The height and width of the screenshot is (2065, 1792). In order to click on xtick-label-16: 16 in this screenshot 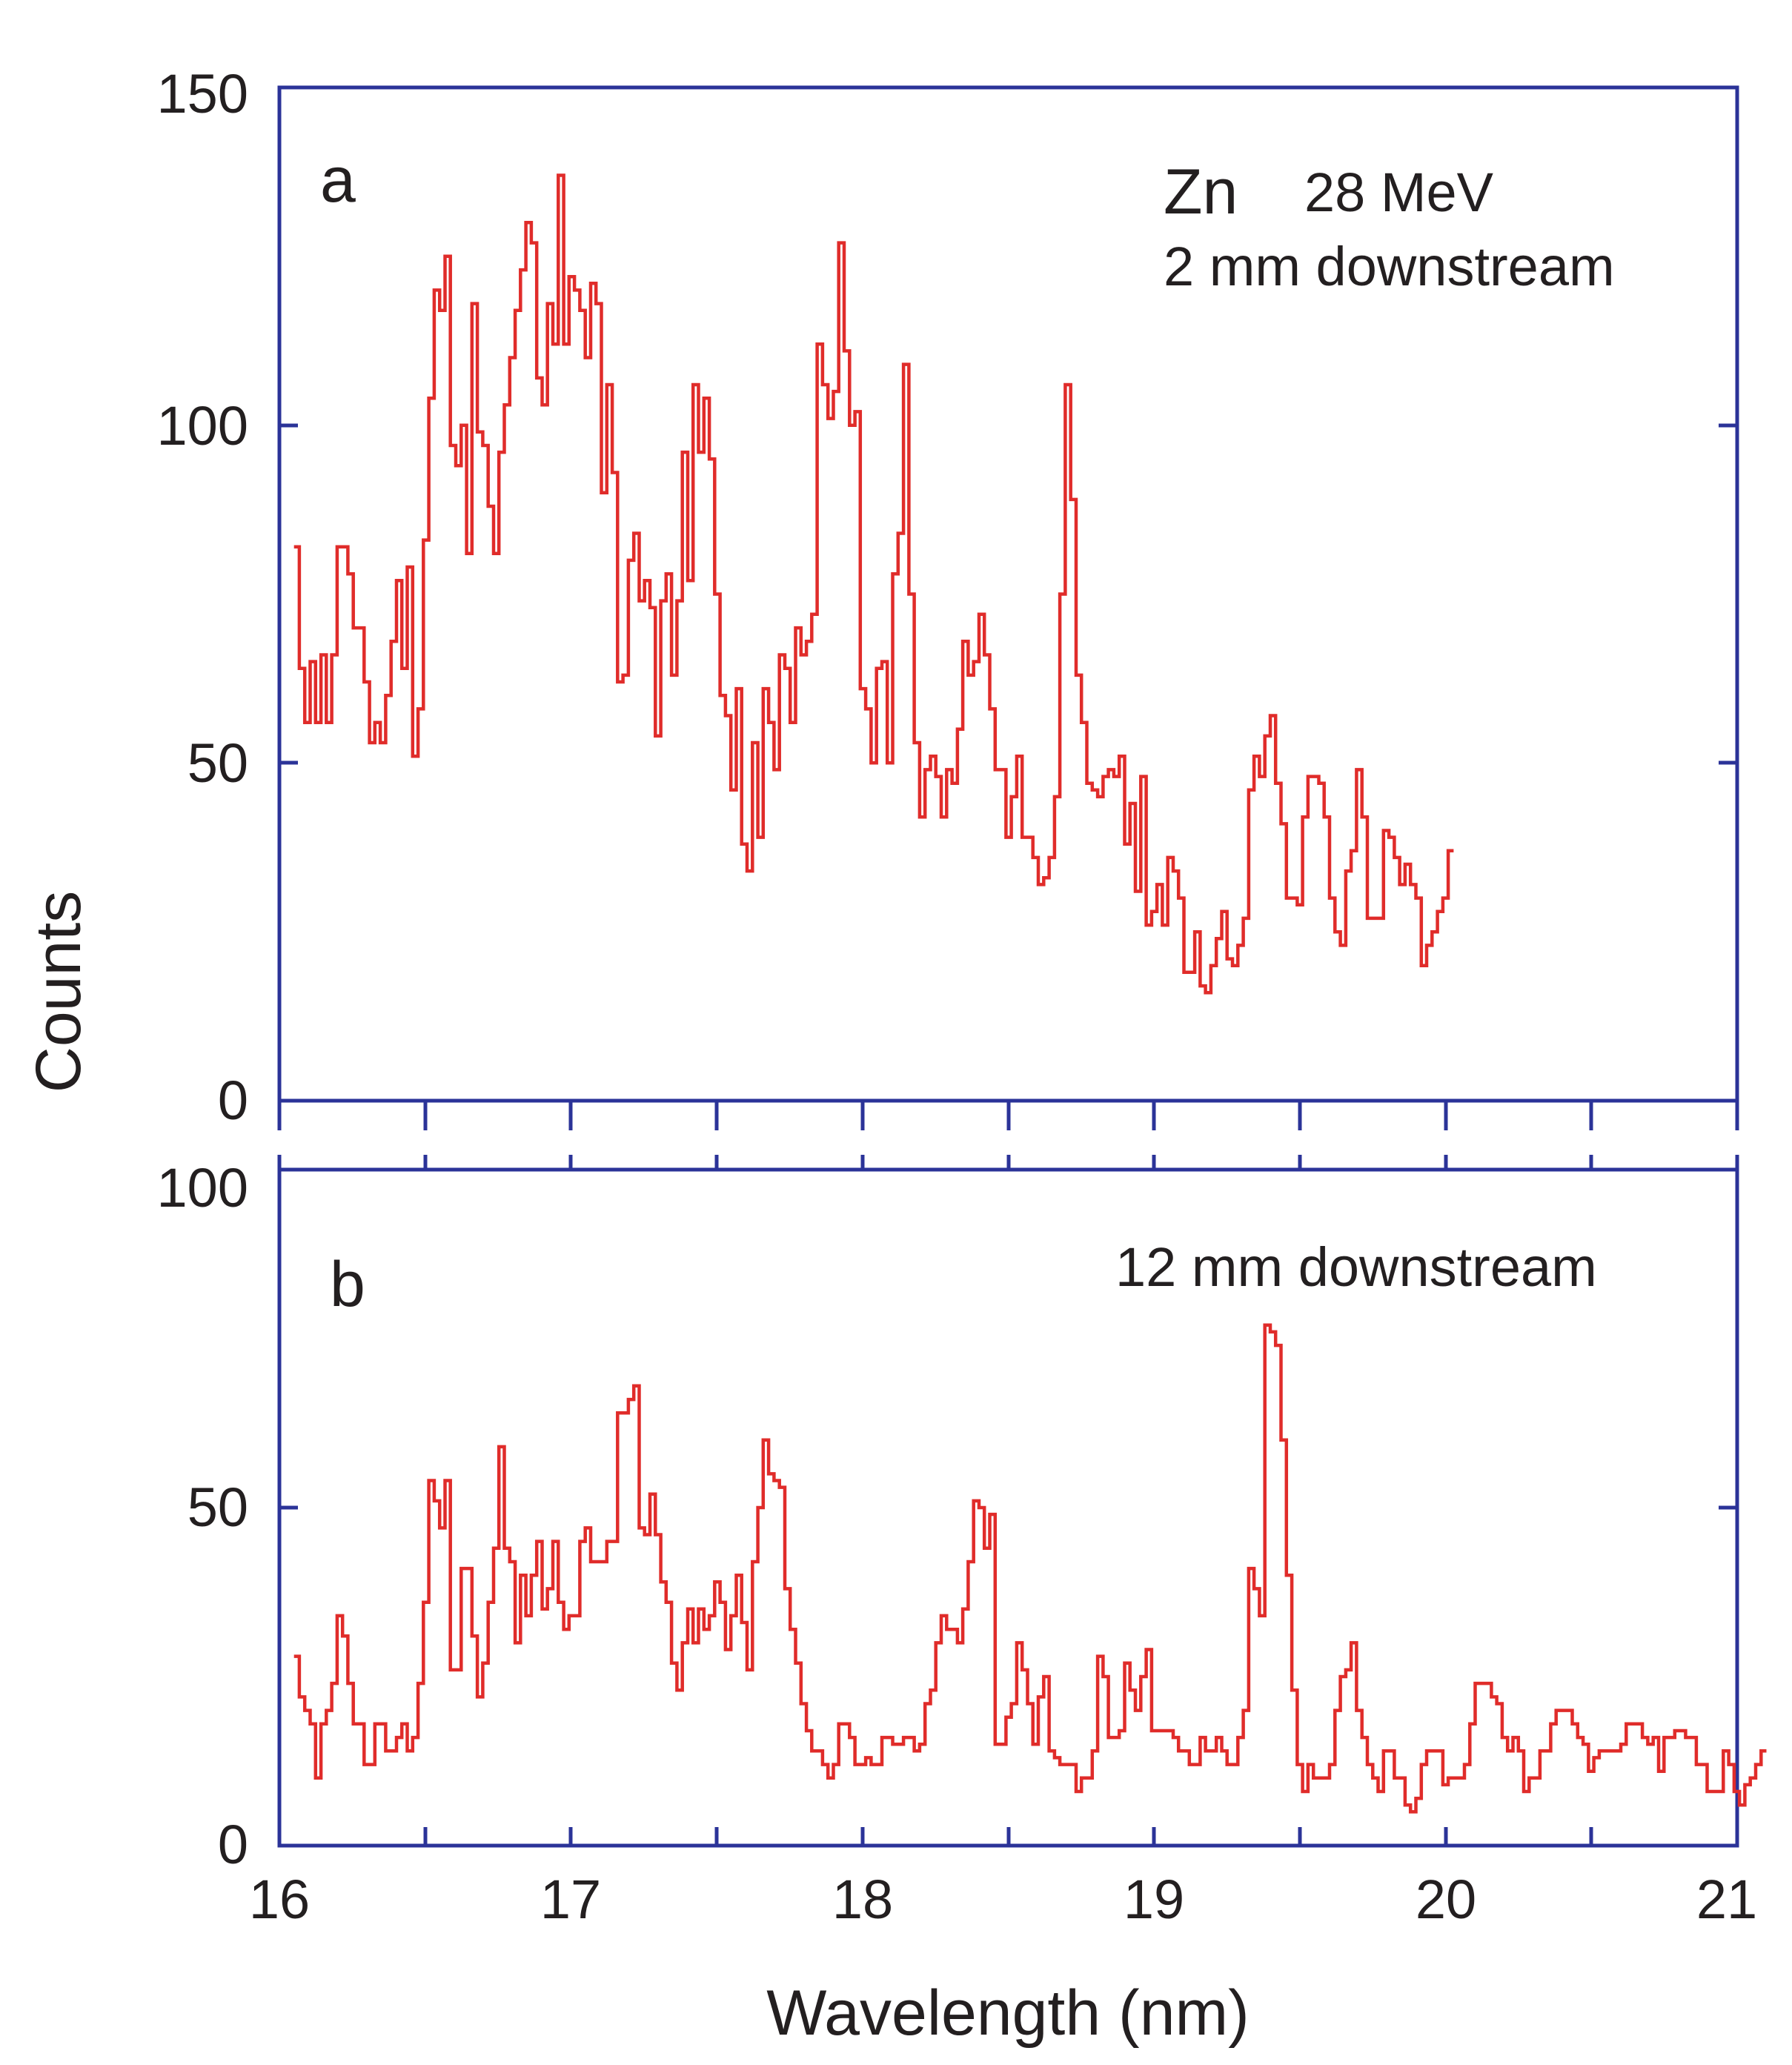, I will do `click(280, 1900)`.